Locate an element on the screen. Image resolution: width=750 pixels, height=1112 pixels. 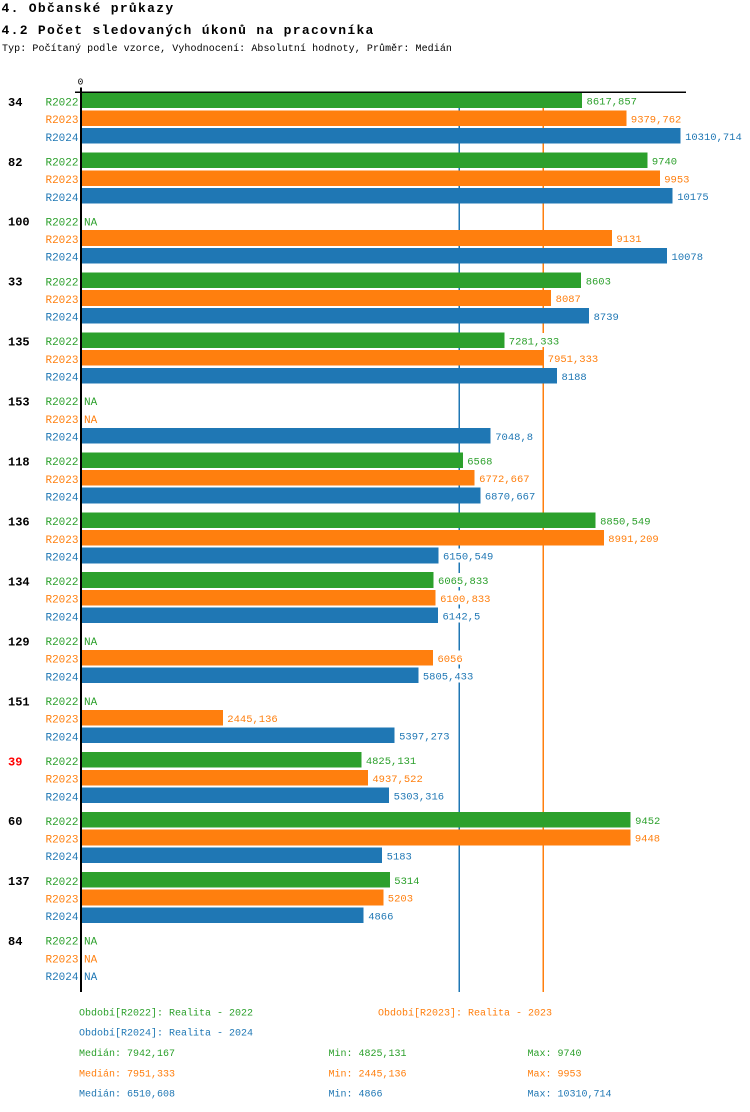
svg-text: 4. Občanské průkazy is located at coordinates (88, 8).